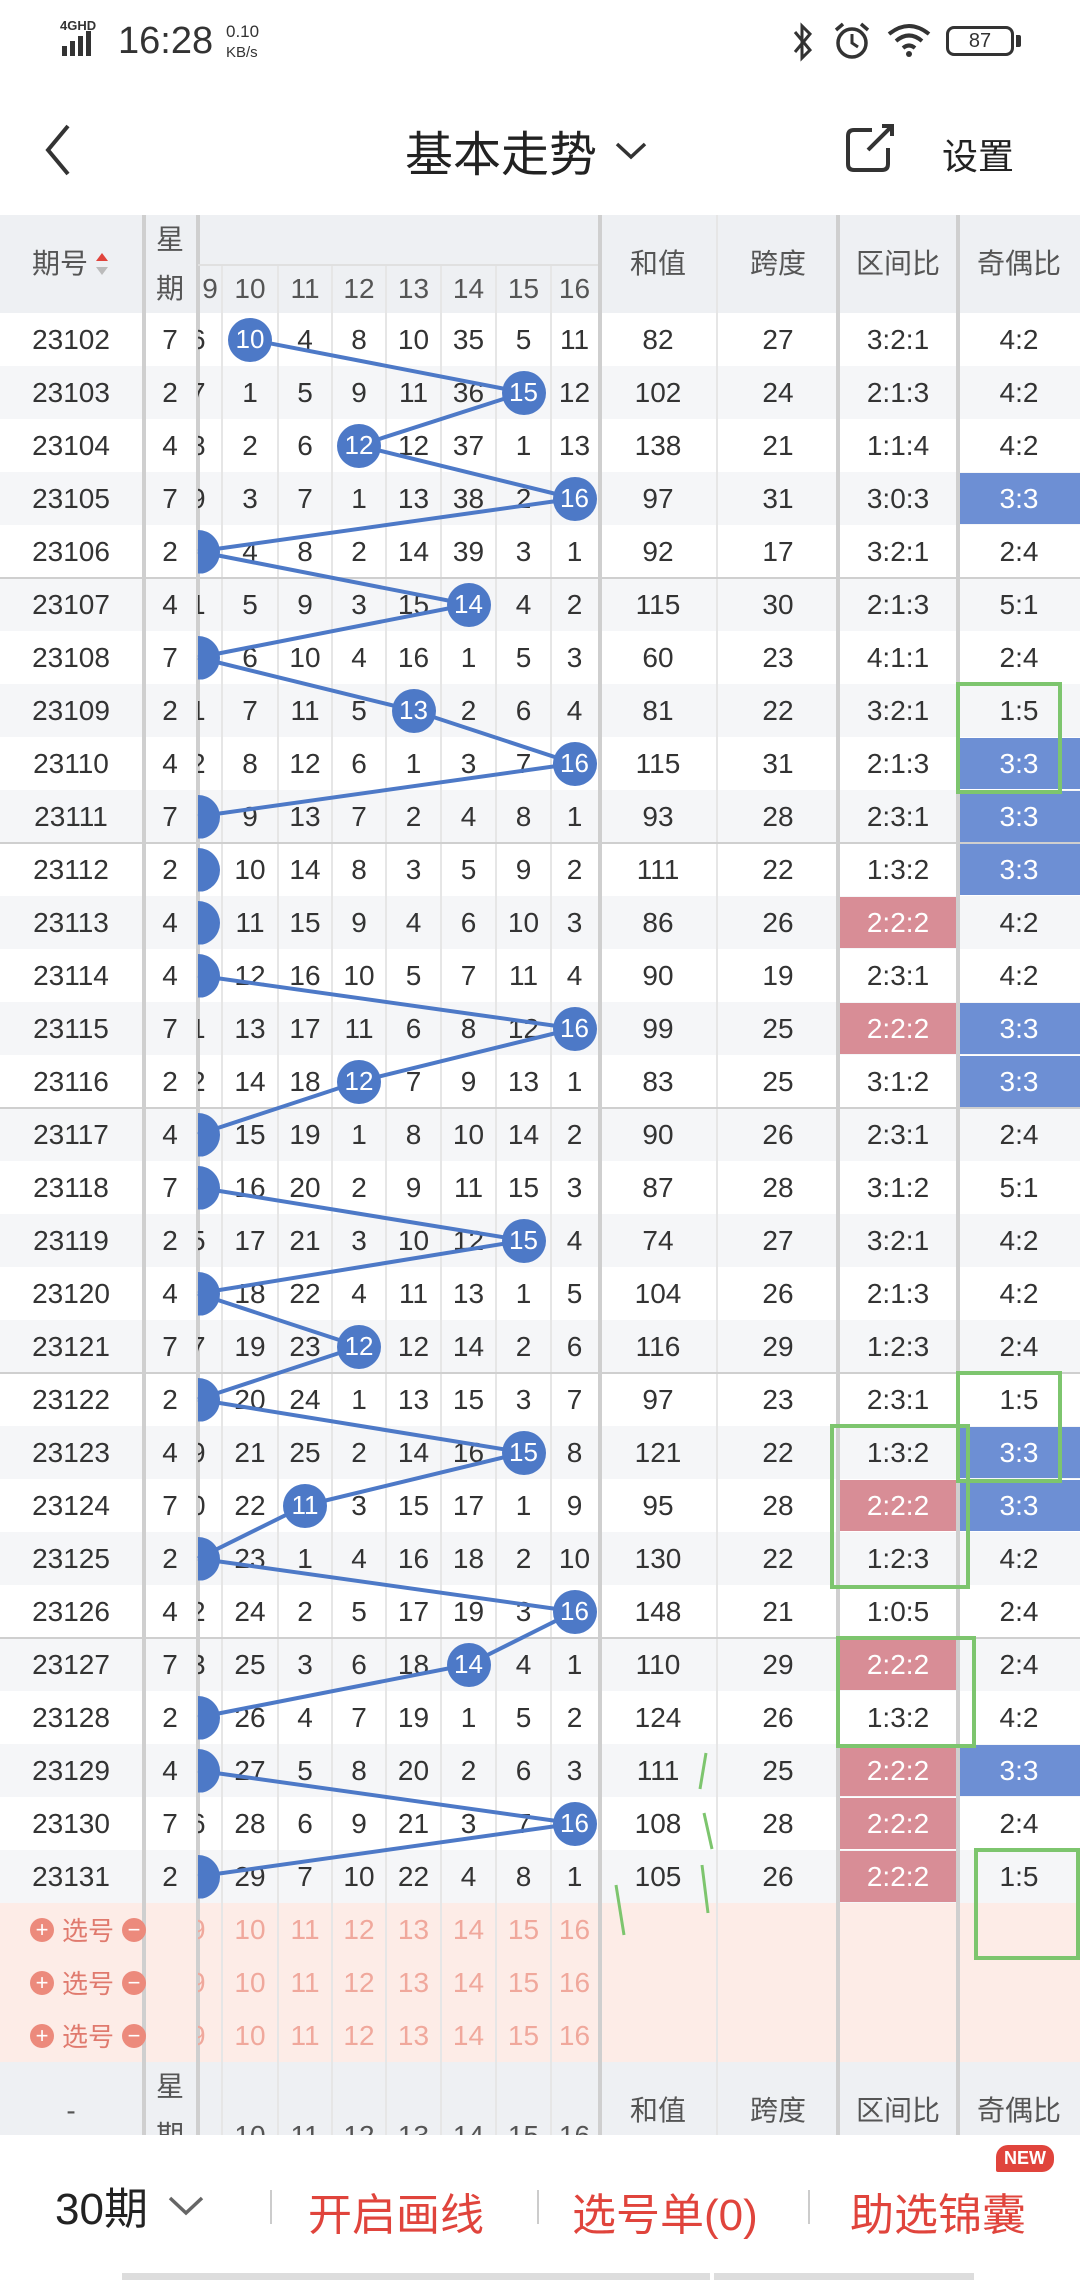 Image resolution: width=1080 pixels, height=2280 pixels. What do you see at coordinates (59, 263) in the screenshot?
I see `issue-header-label: 期号` at bounding box center [59, 263].